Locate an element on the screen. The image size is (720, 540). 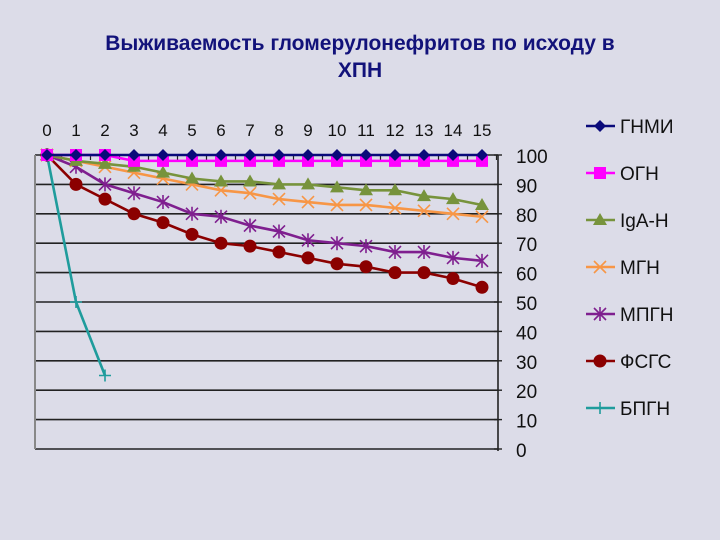
legend-label: ФСГС is located at coordinates (645, 362).